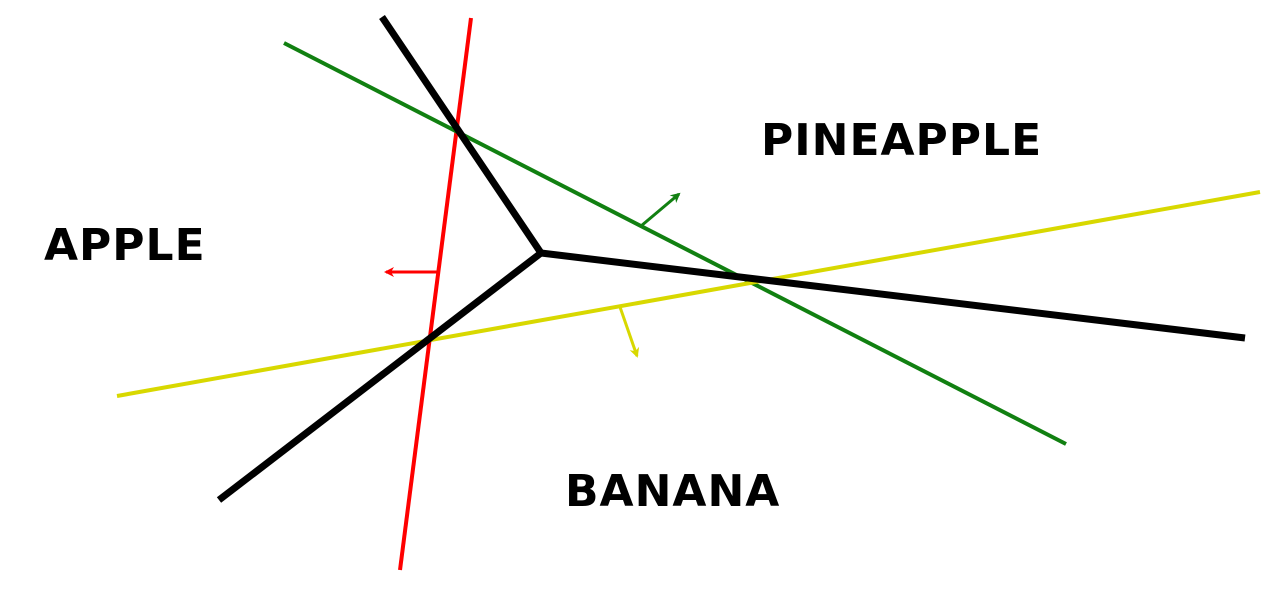  Describe the element at coordinates (660, 210) in the screenshot. I see `pineapple-normal-arrow` at that location.